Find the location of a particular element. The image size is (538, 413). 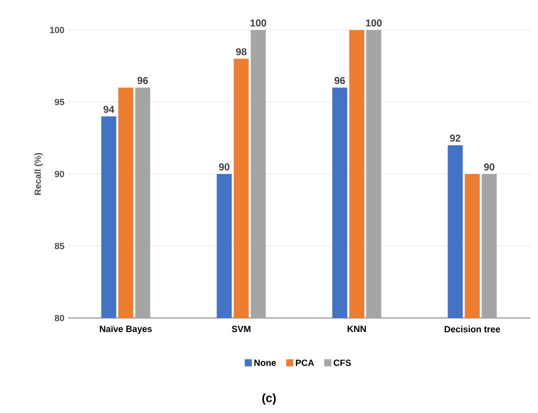

x-tick-label: SVM is located at coordinates (241, 329).